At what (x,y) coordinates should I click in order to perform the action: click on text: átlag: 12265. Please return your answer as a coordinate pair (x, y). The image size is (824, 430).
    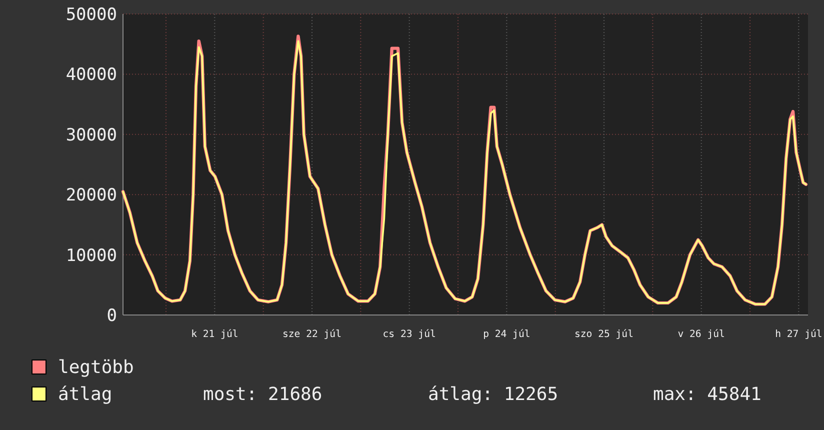
    Looking at the image, I should click on (493, 394).